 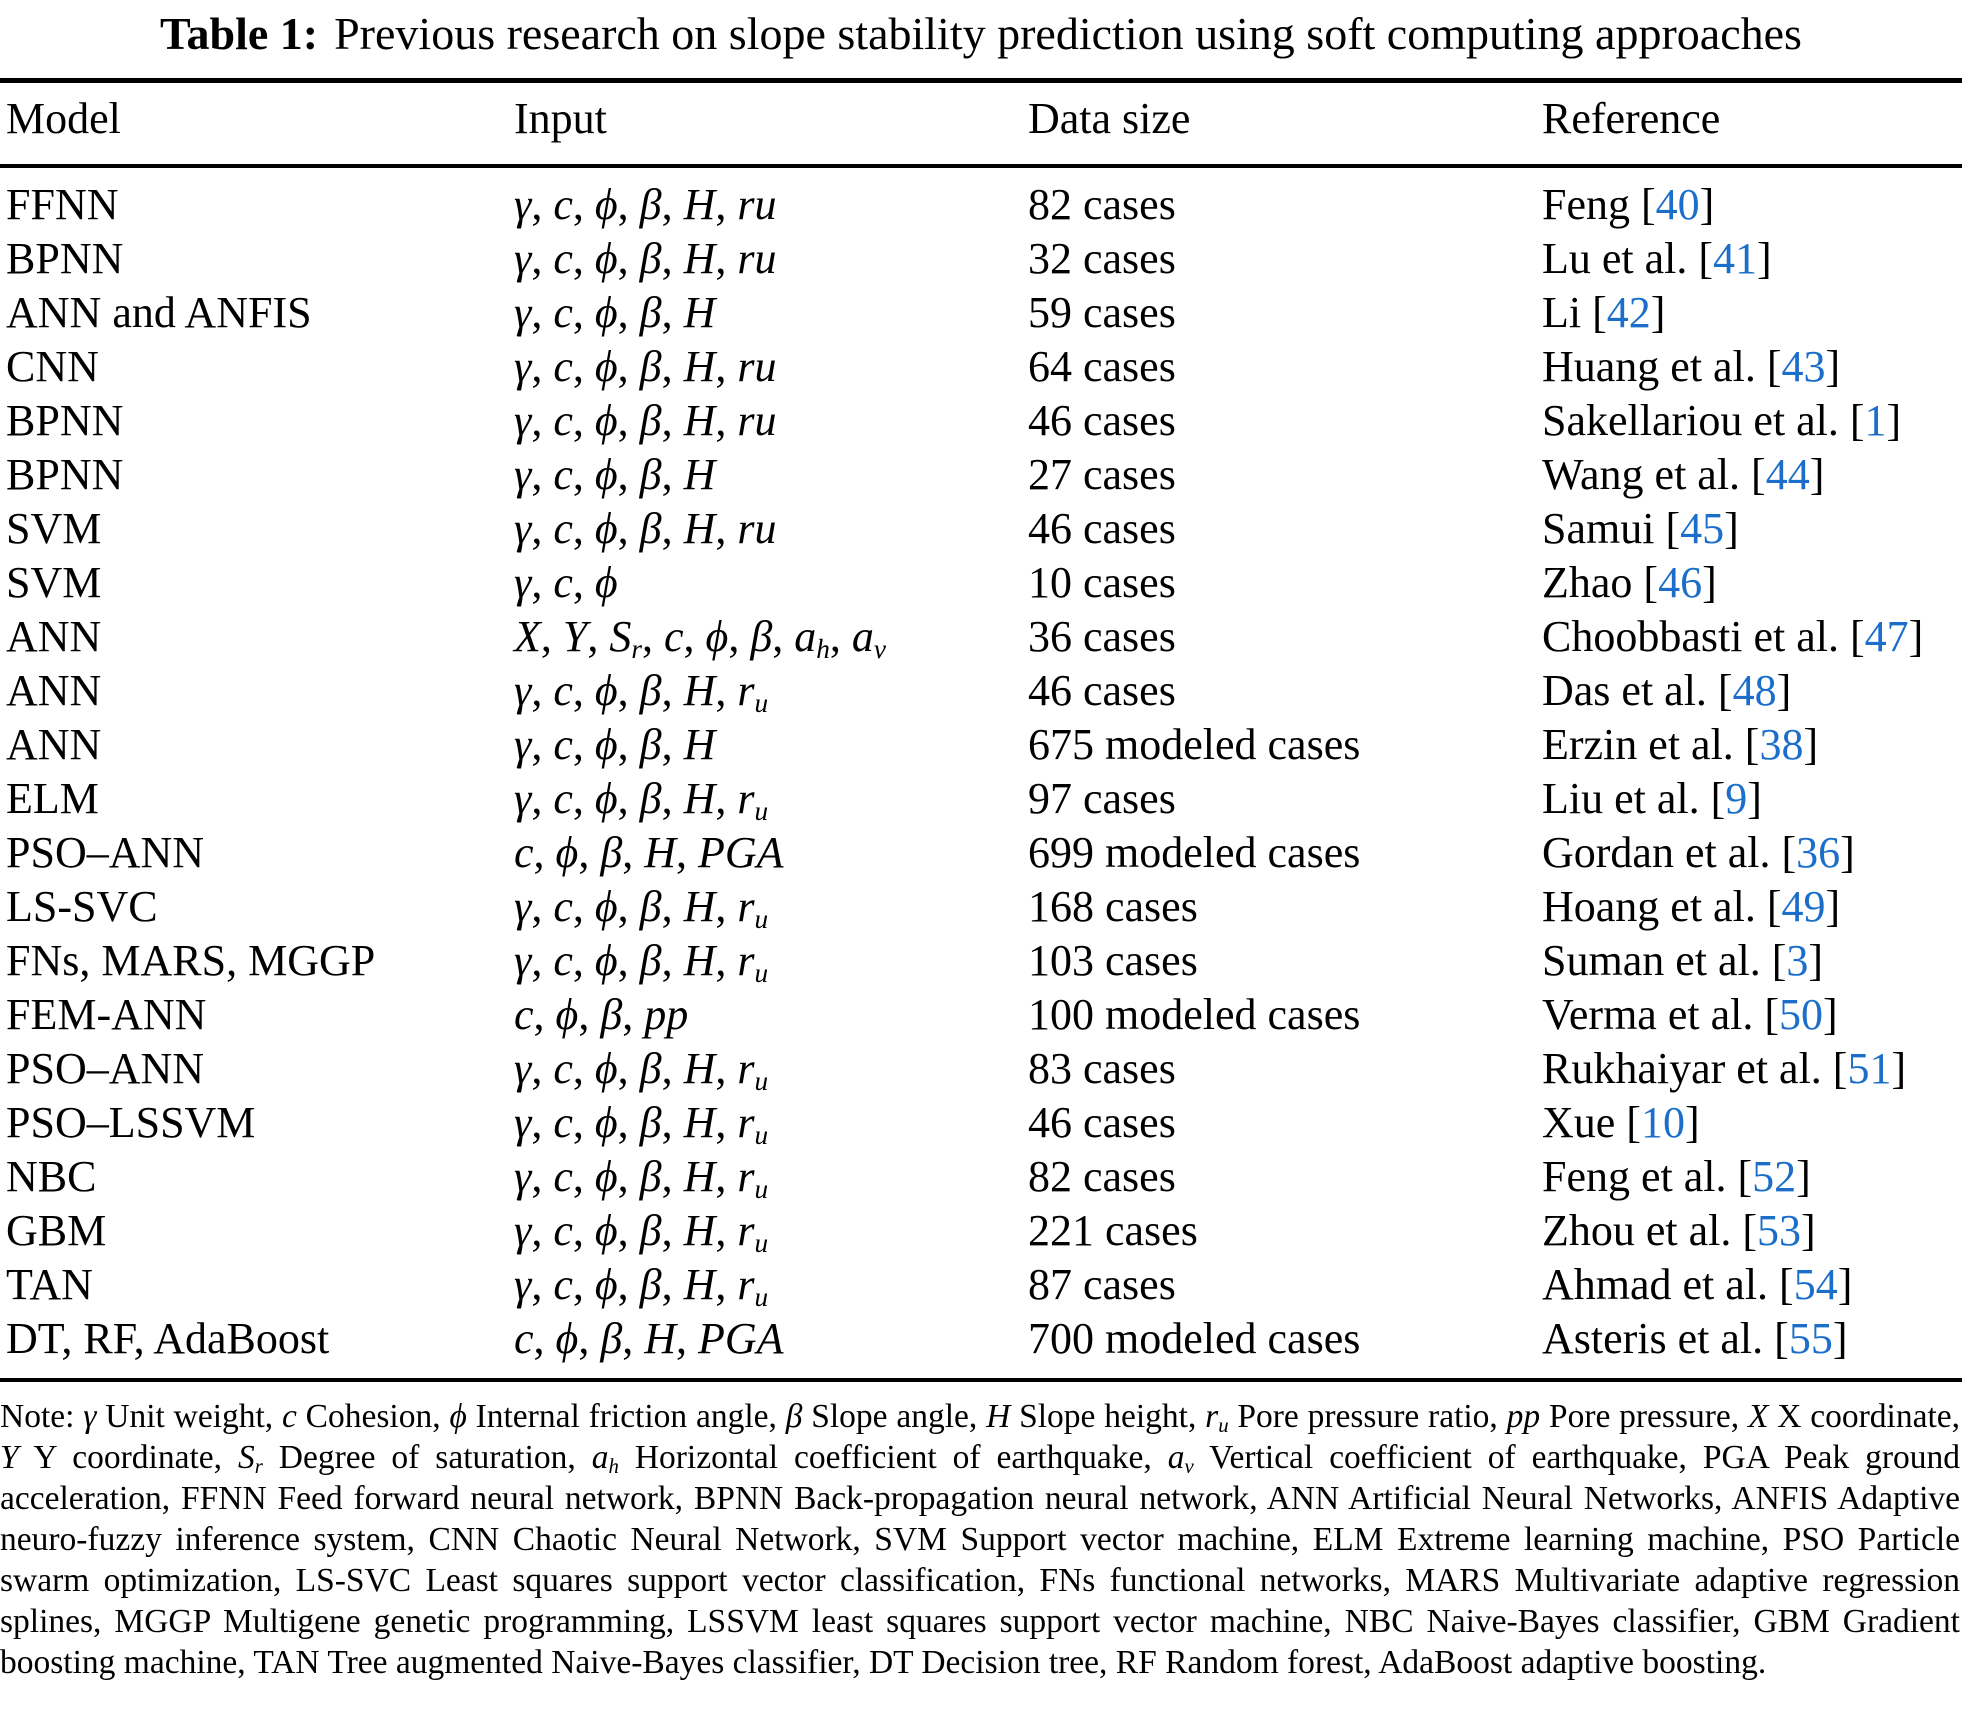 I want to click on model-cell: LS-SVC, so click(x=82, y=906).